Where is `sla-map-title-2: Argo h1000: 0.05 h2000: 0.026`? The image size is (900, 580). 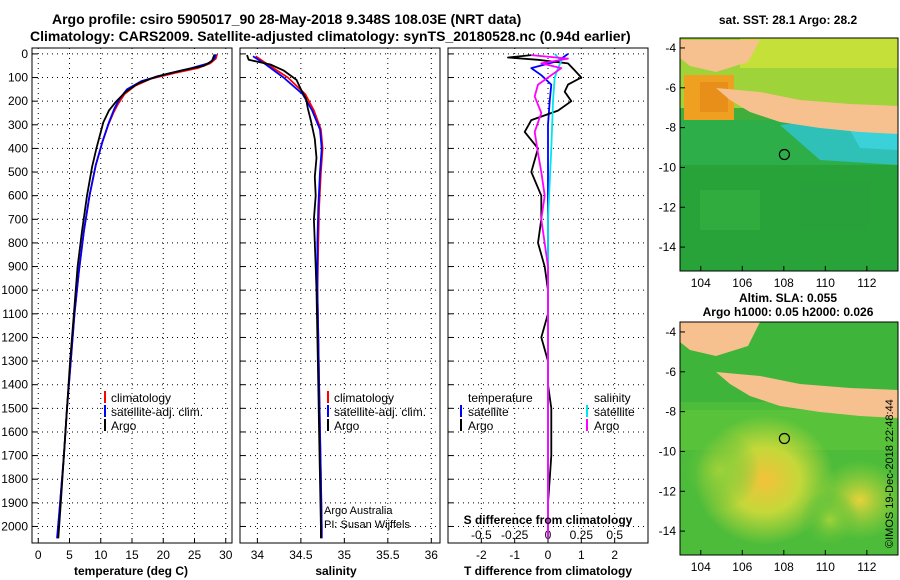
sla-map-title-2: Argo h1000: 0.05 h2000: 0.026 is located at coordinates (788, 312).